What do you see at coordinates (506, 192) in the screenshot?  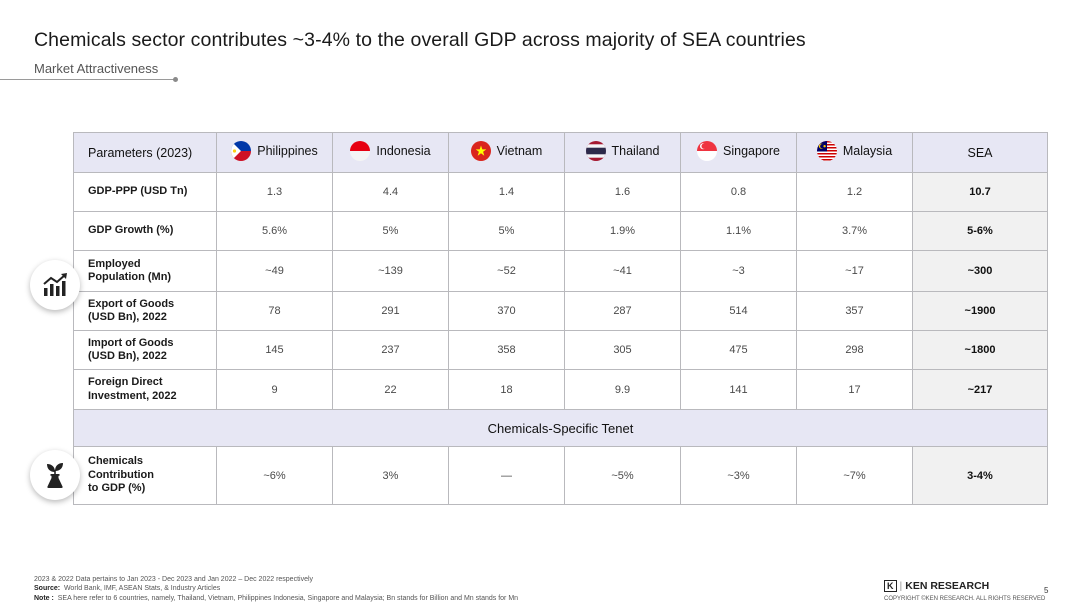 I see `table-cell: 1.4` at bounding box center [506, 192].